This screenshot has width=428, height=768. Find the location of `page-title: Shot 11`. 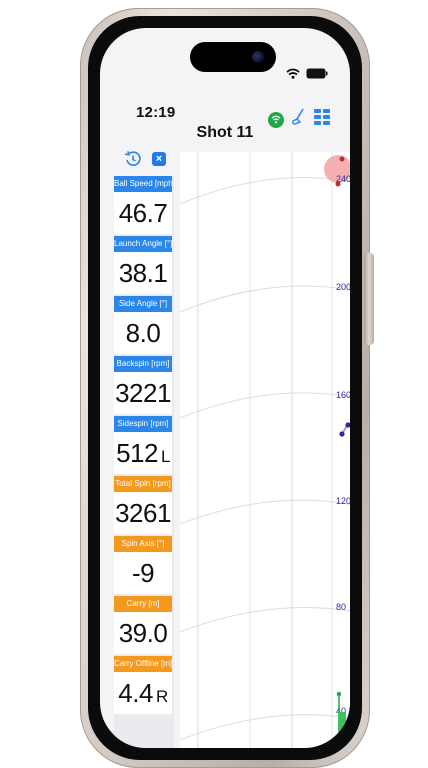

page-title: Shot 11 is located at coordinates (225, 132).